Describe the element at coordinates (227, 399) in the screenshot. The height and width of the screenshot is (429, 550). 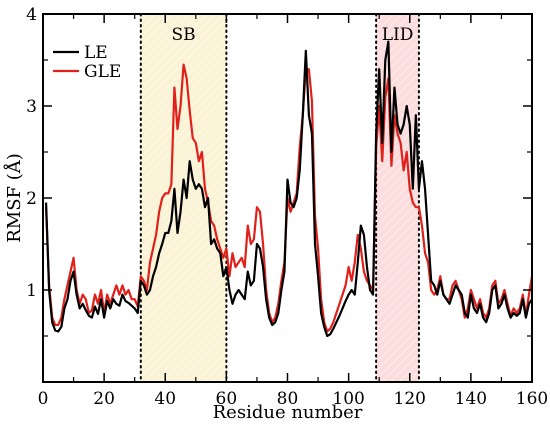
I see `x-tick-label: 60` at that location.